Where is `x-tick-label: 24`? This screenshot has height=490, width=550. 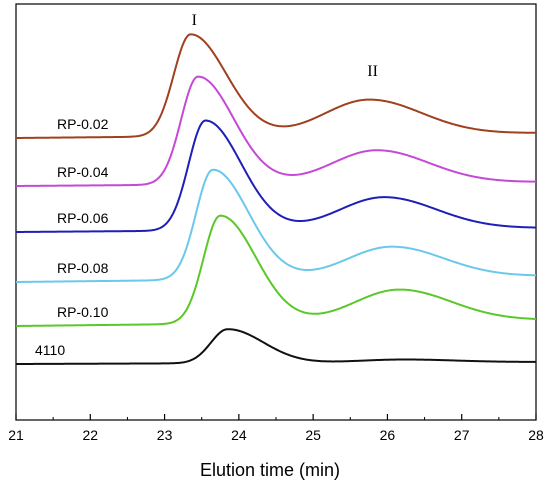
x-tick-label: 24 is located at coordinates (239, 435).